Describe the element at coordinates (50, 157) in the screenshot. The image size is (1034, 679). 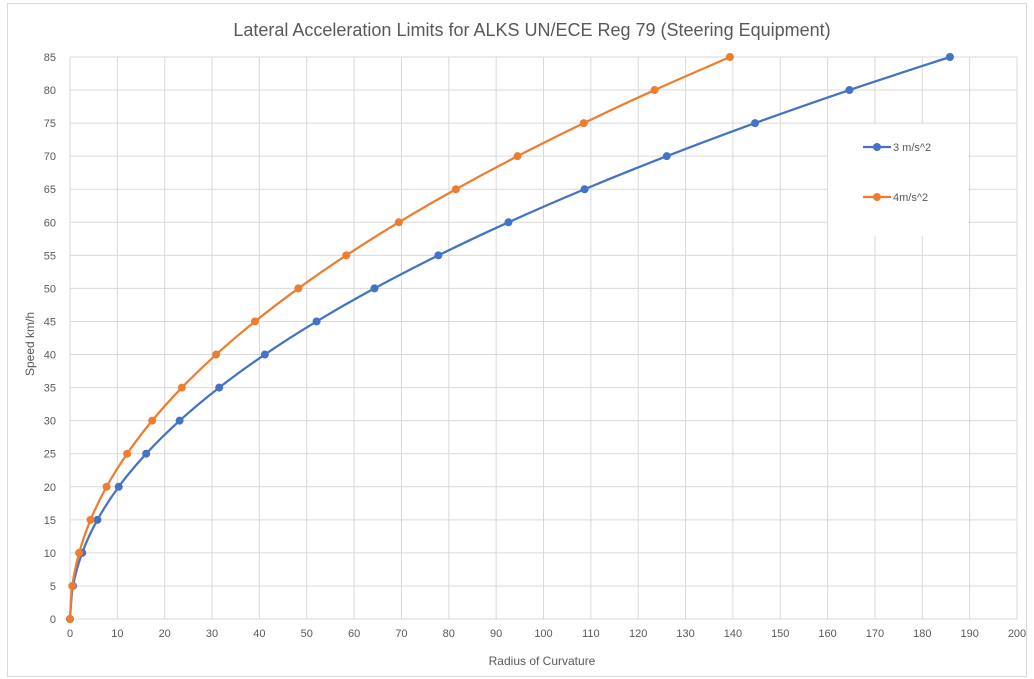
I see `y-tick-label: 70` at that location.